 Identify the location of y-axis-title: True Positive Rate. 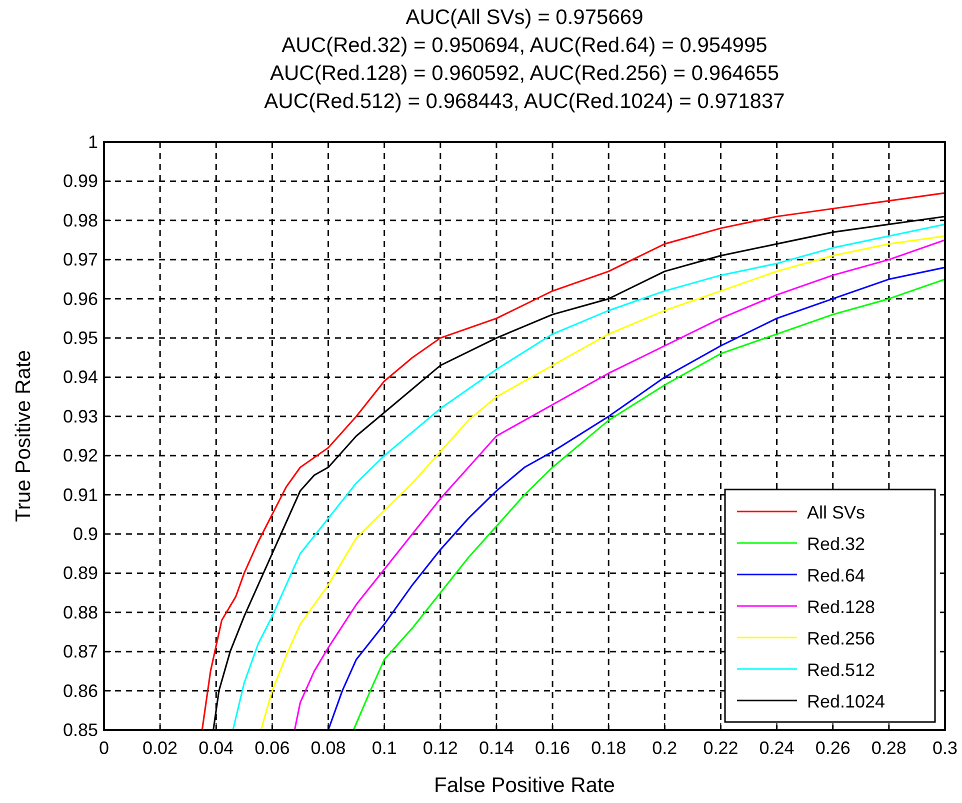
(23, 436).